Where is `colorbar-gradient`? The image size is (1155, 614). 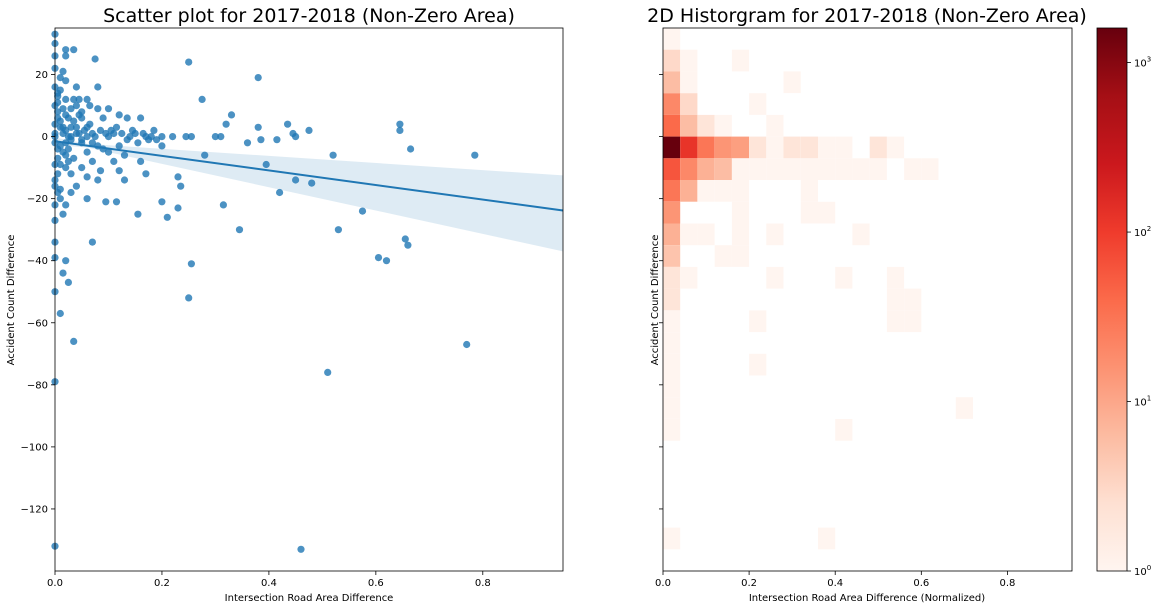
colorbar-gradient is located at coordinates (1112, 299).